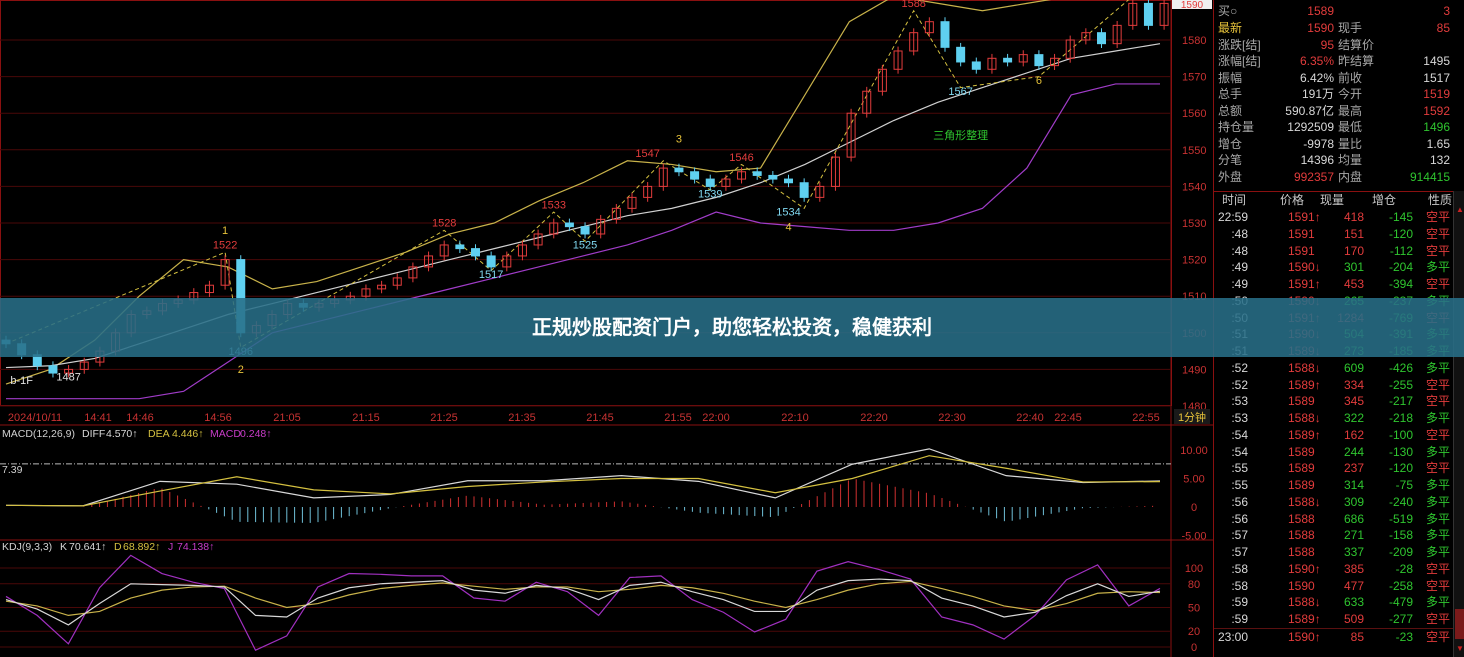 Image resolution: width=1464 pixels, height=657 pixels. What do you see at coordinates (1356, 44) in the screenshot?
I see `quote-label: 结算价` at bounding box center [1356, 44].